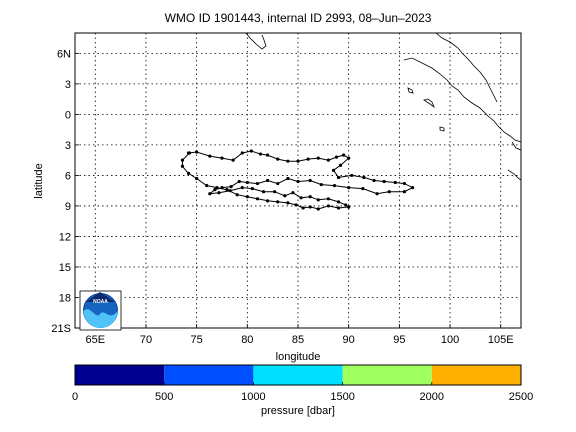 This screenshot has width=576, height=432. Describe the element at coordinates (68, 115) in the screenshot. I see `y-tick-label: 0` at that location.